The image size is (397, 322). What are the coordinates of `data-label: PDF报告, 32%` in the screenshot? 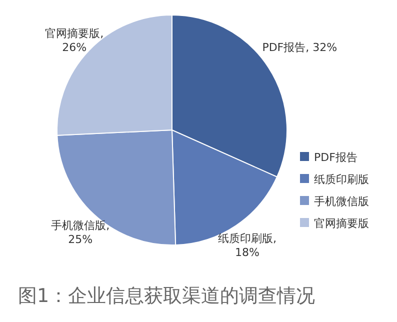 It's located at (300, 47).